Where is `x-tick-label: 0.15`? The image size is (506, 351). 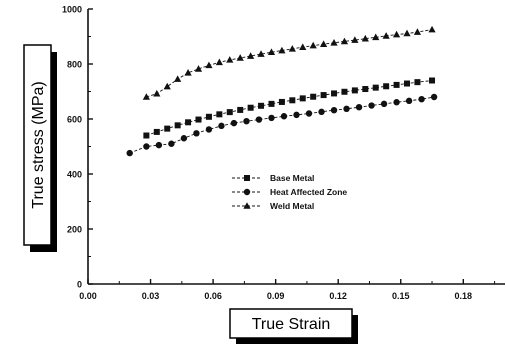 x-tick-label: 0.15 is located at coordinates (401, 296).